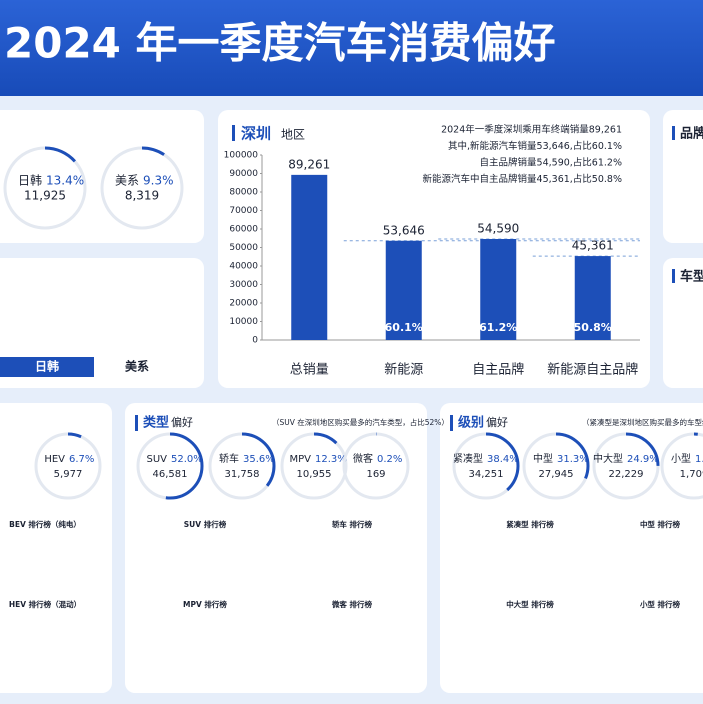 This screenshot has width=703, height=704. What do you see at coordinates (471, 423) in the screenshot?
I see `section-title: 级别` at bounding box center [471, 423].